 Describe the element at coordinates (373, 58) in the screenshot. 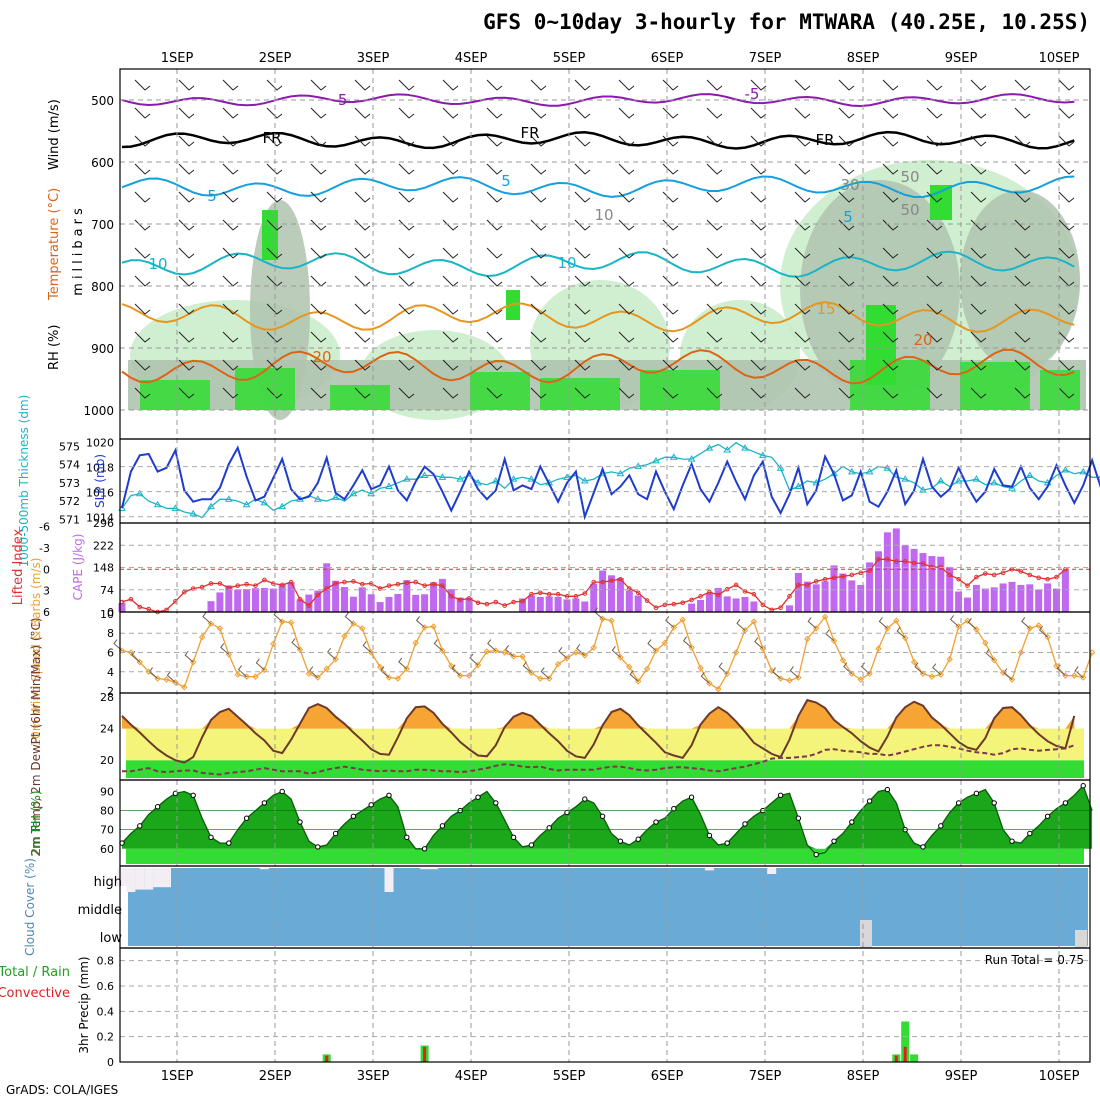

I see `day-label-top: 3SEP` at that location.